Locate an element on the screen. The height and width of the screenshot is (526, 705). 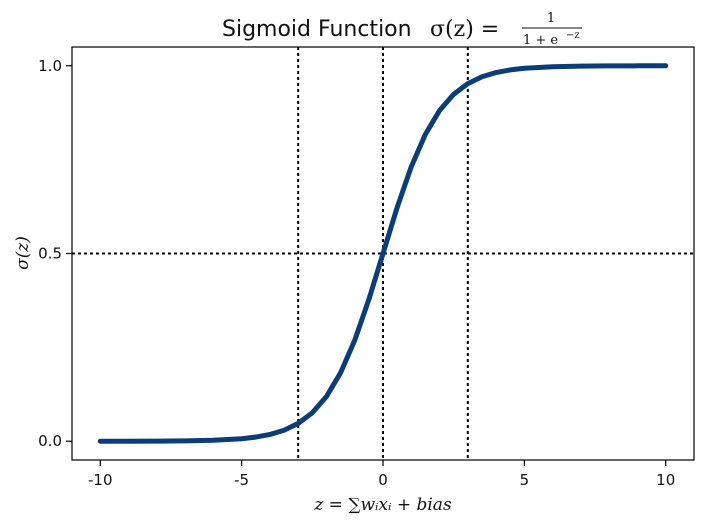
x-tick-label: 0 is located at coordinates (383, 480).